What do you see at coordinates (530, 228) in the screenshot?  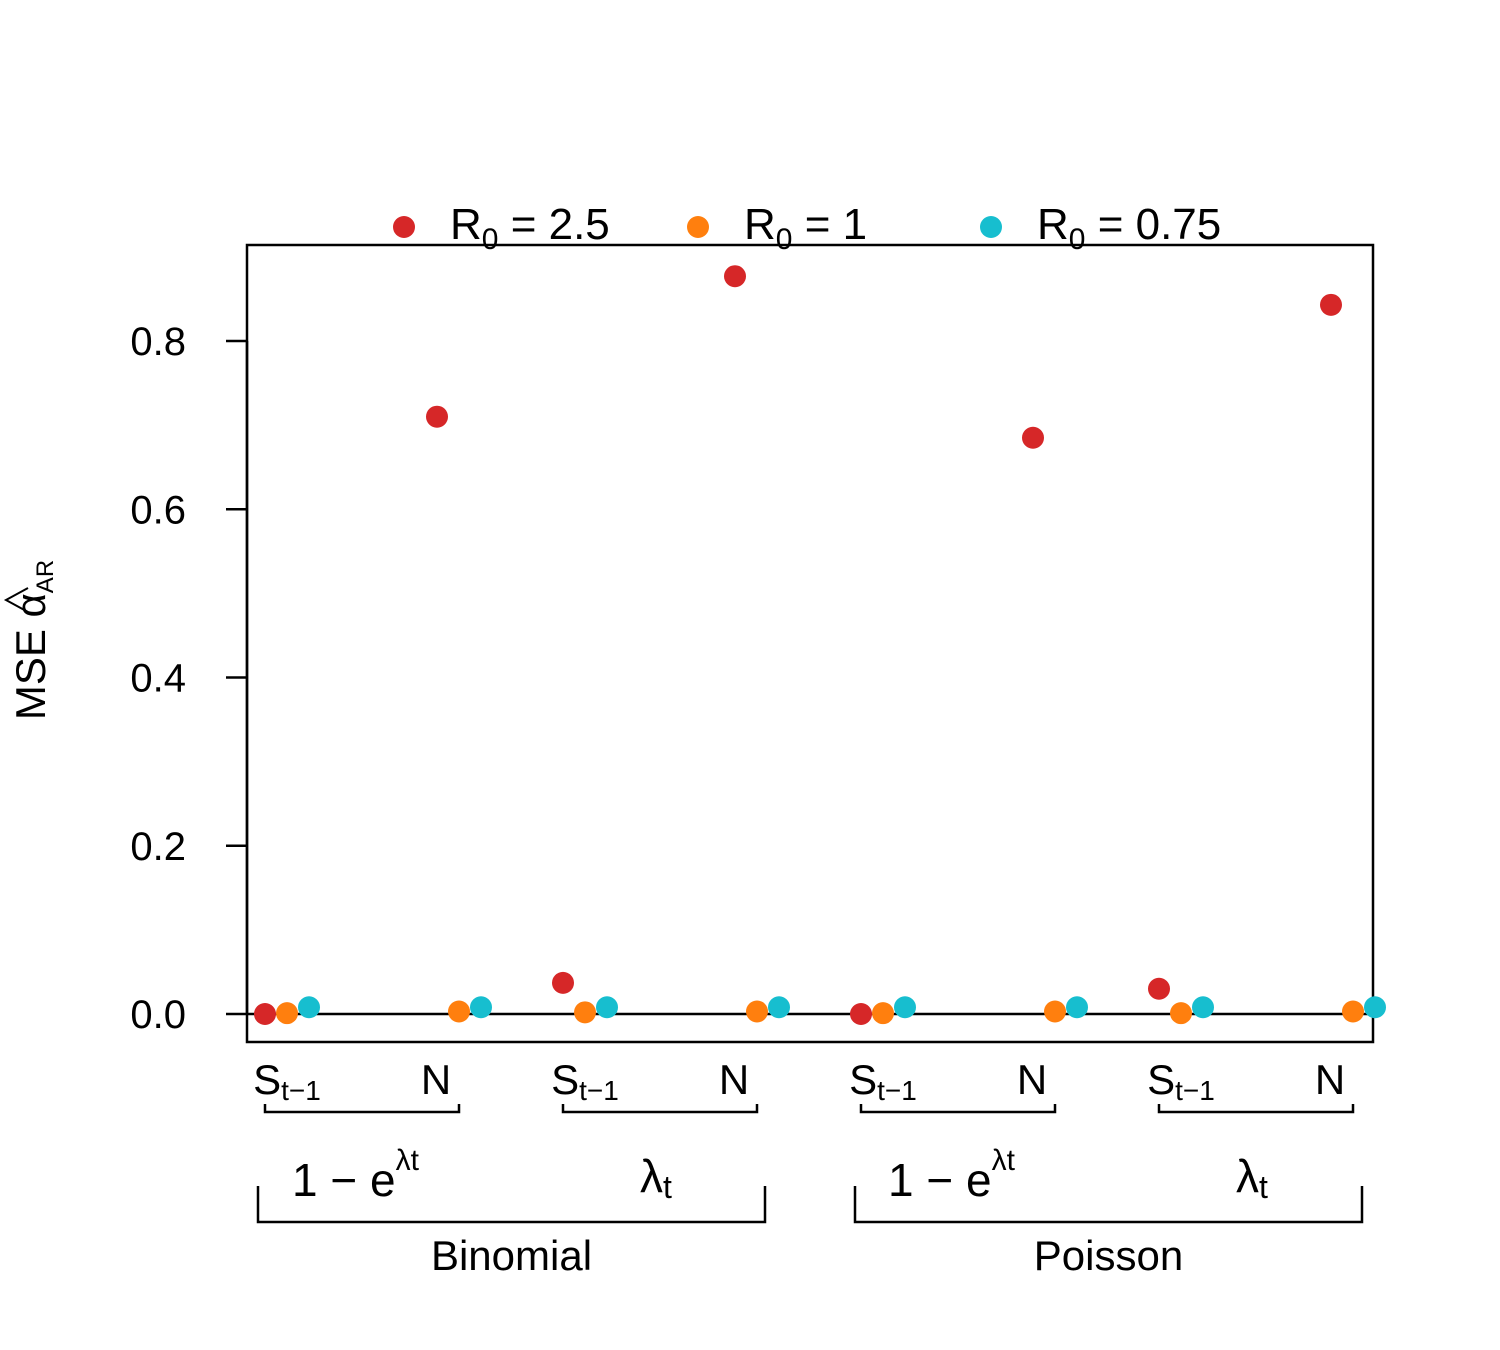 I see `legend-label: R0 = 2.5` at bounding box center [530, 228].